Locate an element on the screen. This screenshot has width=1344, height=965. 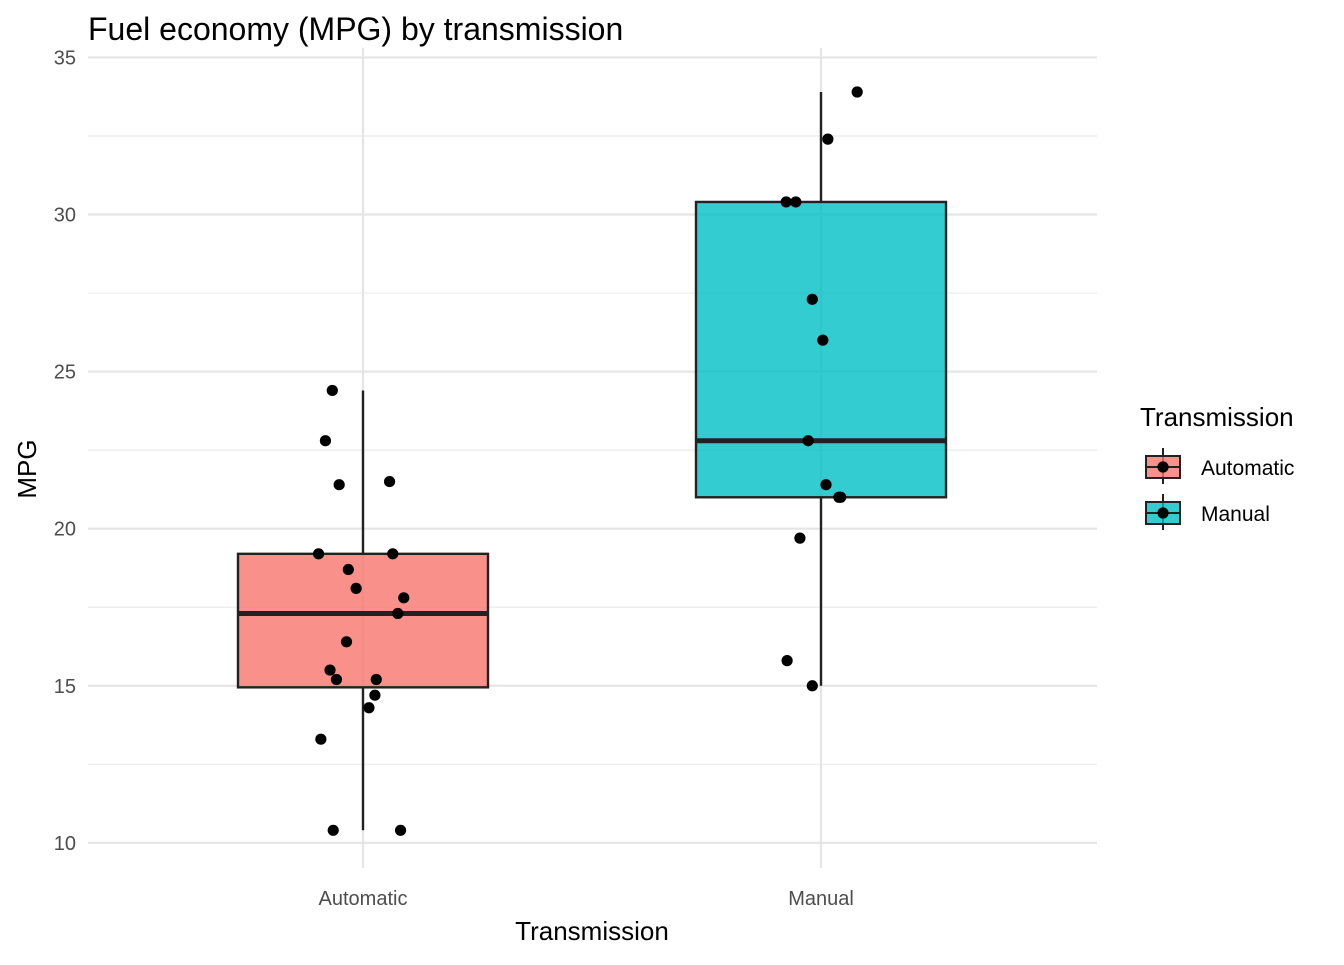
legend-title: Transmission is located at coordinates (1217, 417).